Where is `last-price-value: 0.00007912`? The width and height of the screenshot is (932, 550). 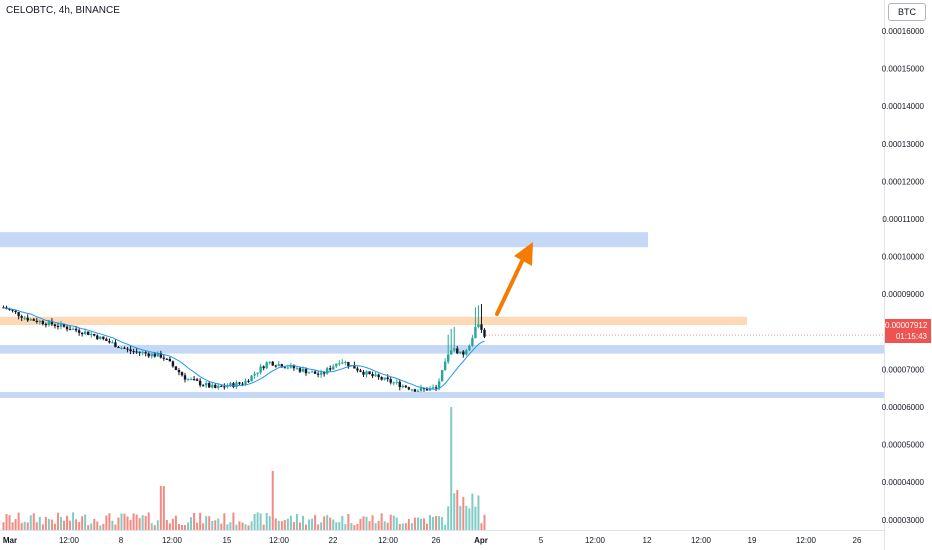 last-price-value: 0.00007912 is located at coordinates (906, 325).